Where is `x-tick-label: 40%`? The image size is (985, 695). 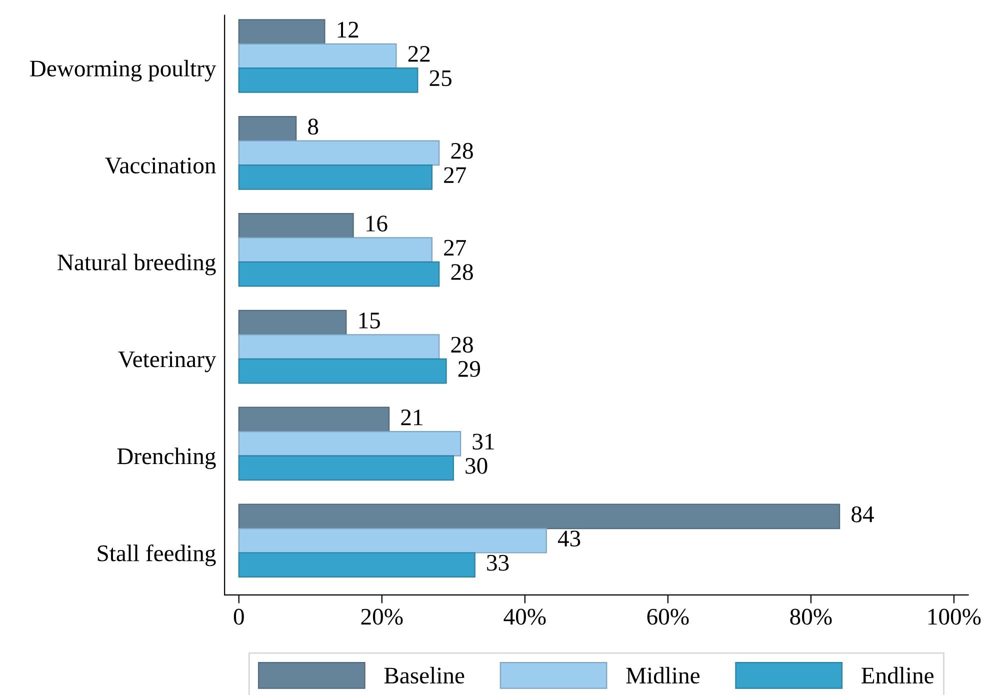
x-tick-label: 40% is located at coordinates (525, 616).